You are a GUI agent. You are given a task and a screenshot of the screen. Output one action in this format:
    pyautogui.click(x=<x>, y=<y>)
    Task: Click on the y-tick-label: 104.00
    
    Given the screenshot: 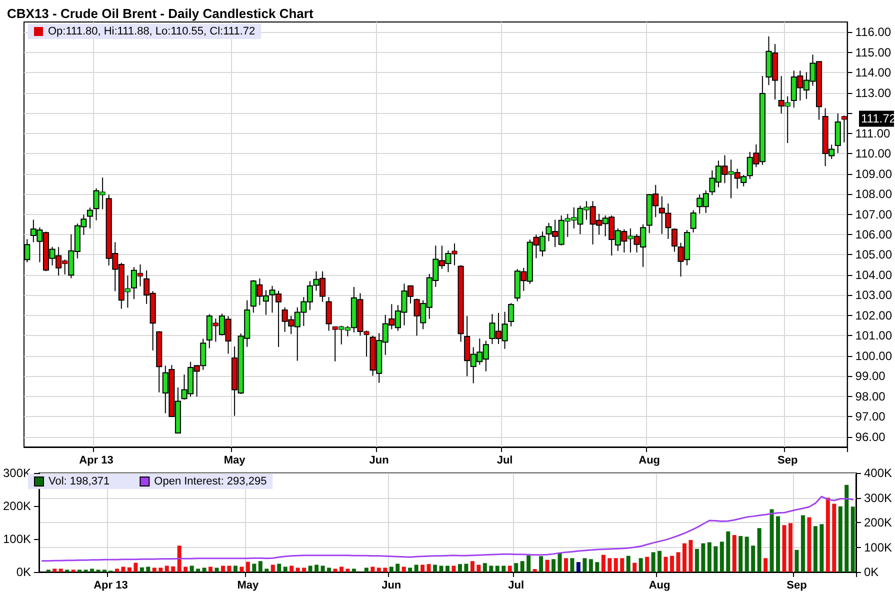 What is the action you would take?
    pyautogui.click(x=873, y=275)
    